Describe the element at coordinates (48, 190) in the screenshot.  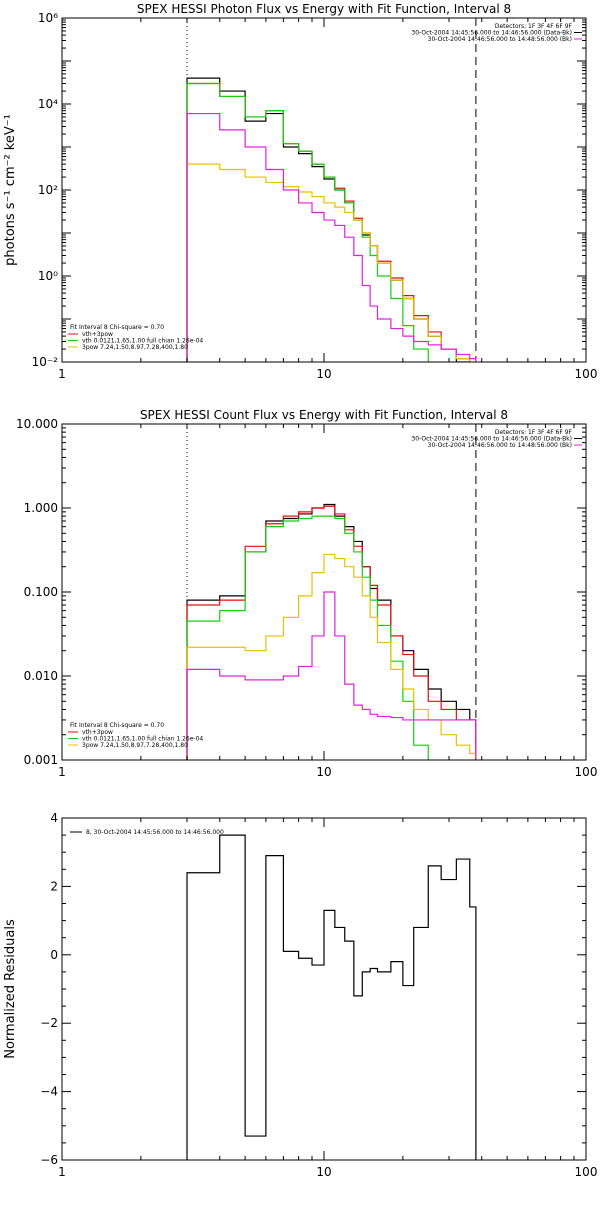
I see `y-tick-label: 10²` at that location.